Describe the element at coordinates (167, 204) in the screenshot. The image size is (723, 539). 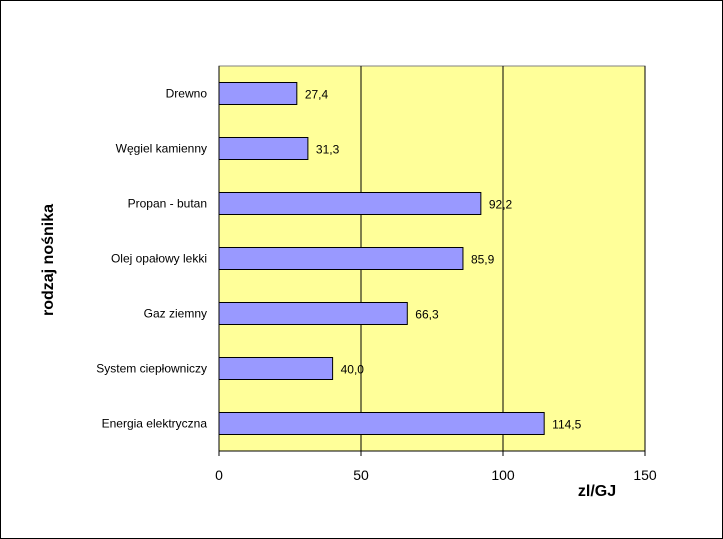
I see `category-label-2: Propan - butan` at that location.